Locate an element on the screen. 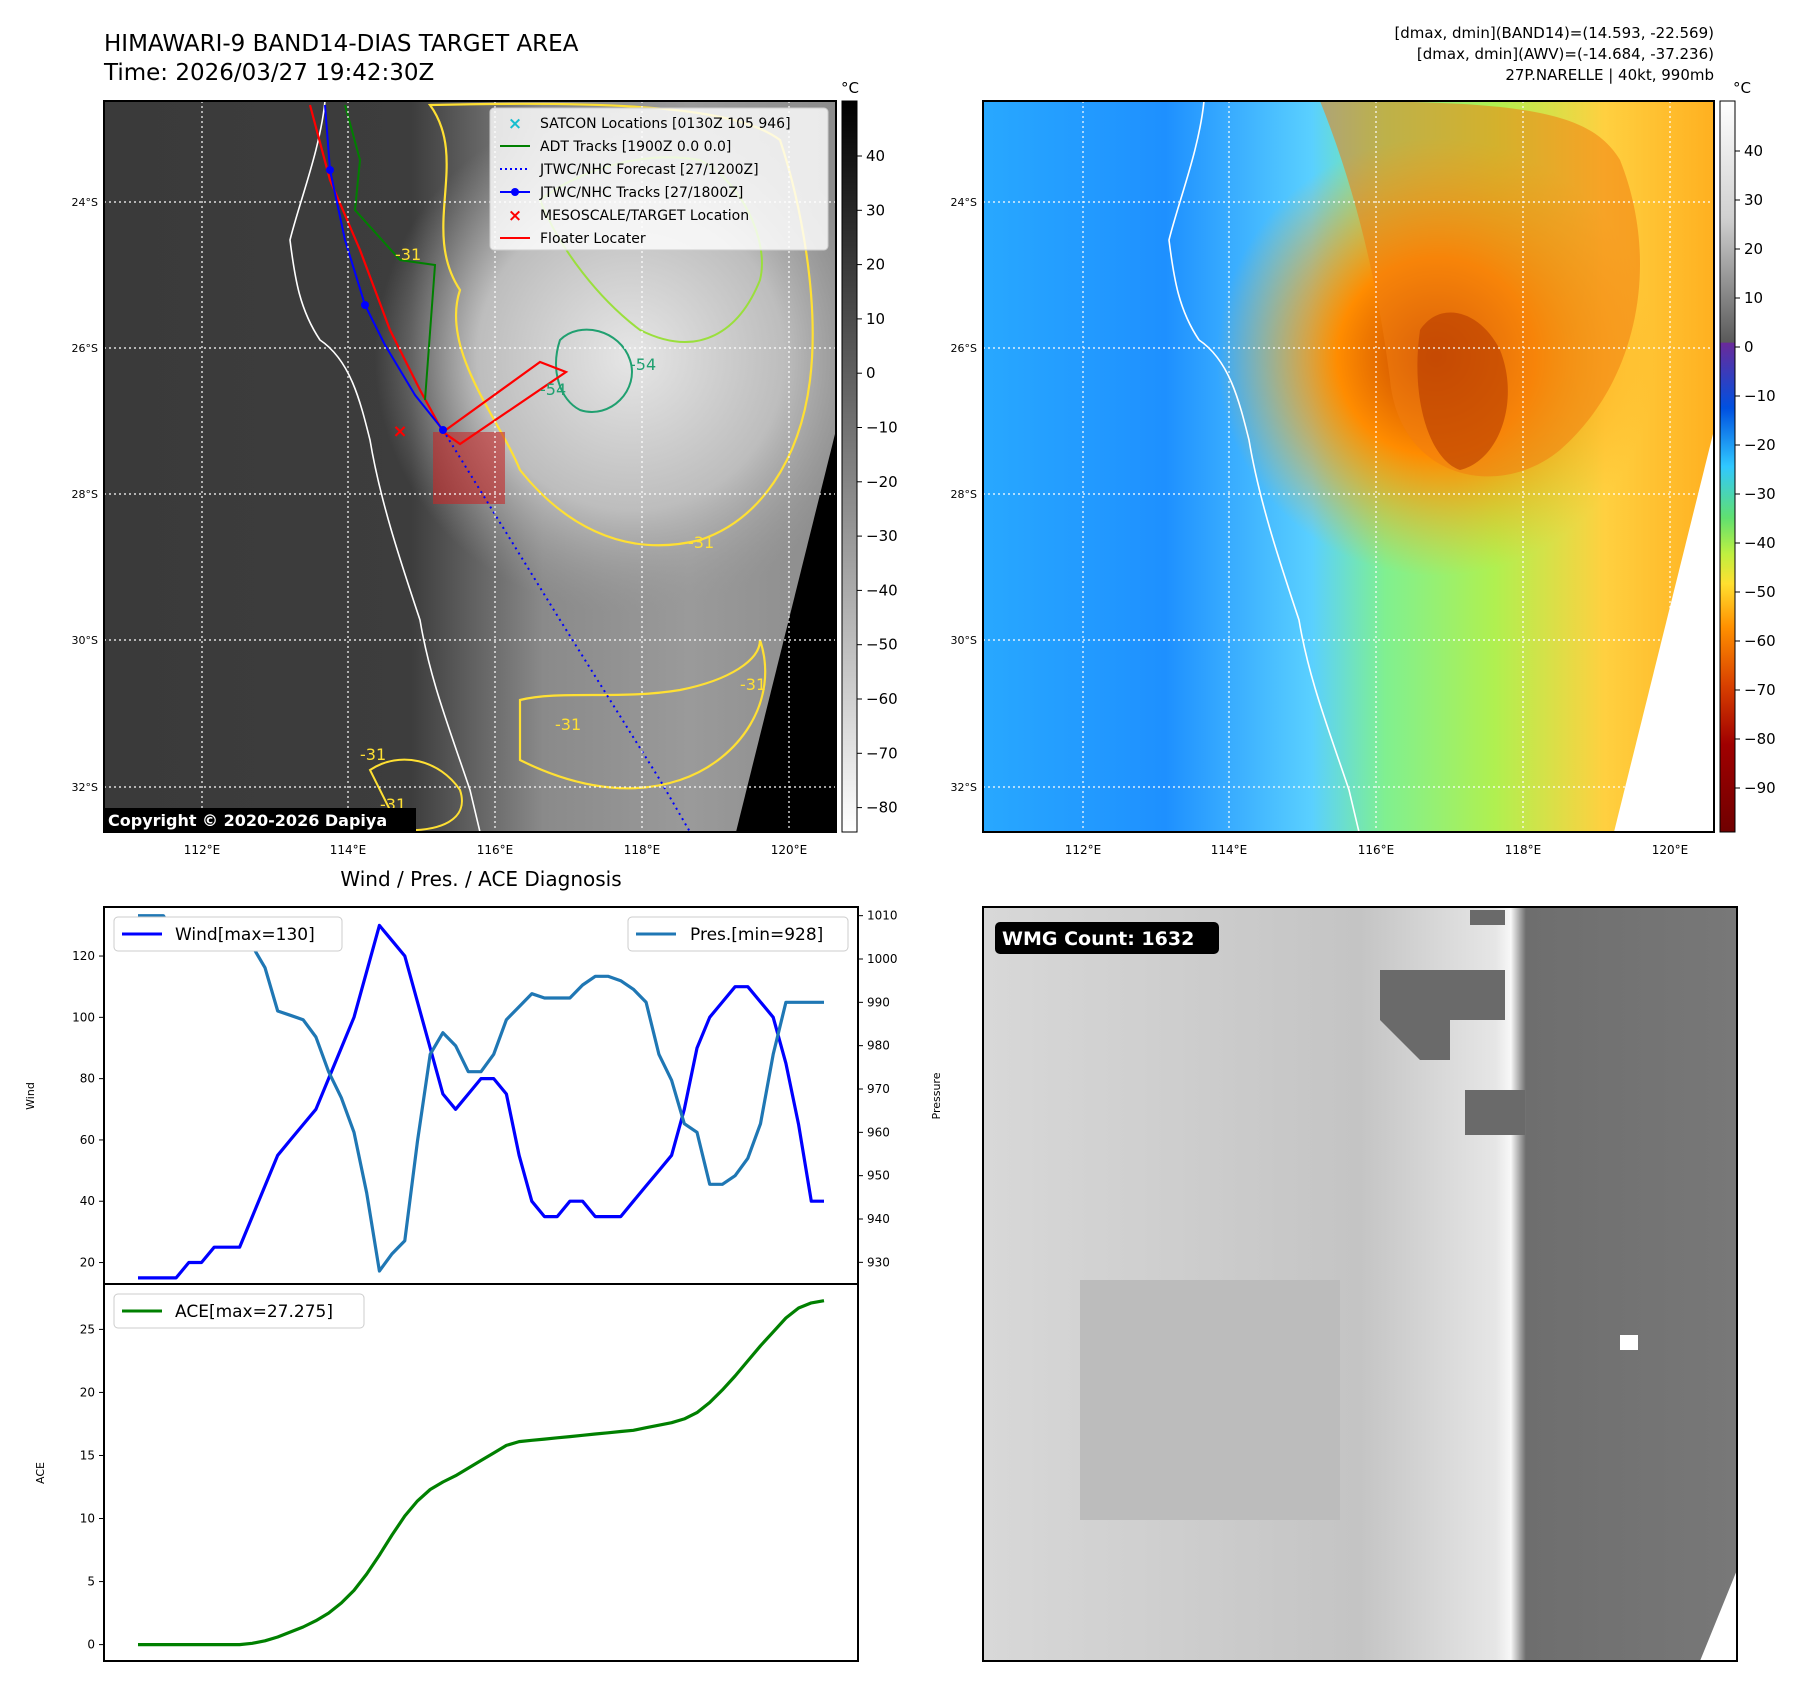 The height and width of the screenshot is (1694, 1797). gray-colorbar-unit: °C is located at coordinates (850, 88).